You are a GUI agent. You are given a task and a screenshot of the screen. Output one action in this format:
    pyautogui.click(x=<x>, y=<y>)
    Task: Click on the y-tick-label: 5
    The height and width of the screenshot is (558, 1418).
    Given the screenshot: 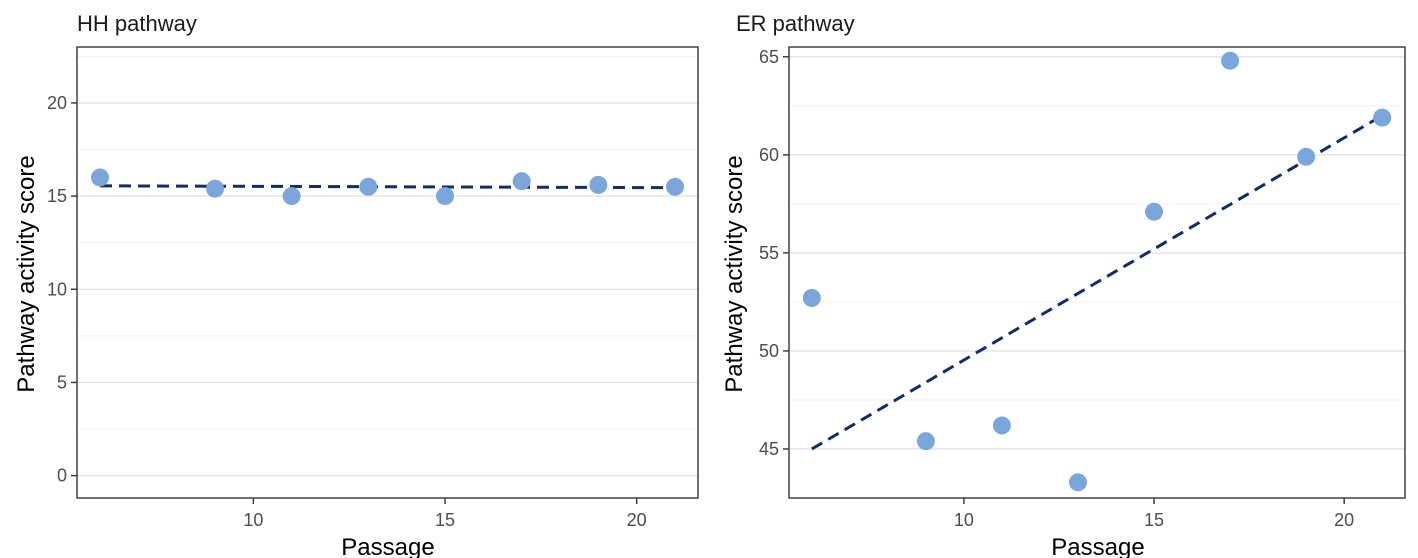 What is the action you would take?
    pyautogui.click(x=62, y=382)
    